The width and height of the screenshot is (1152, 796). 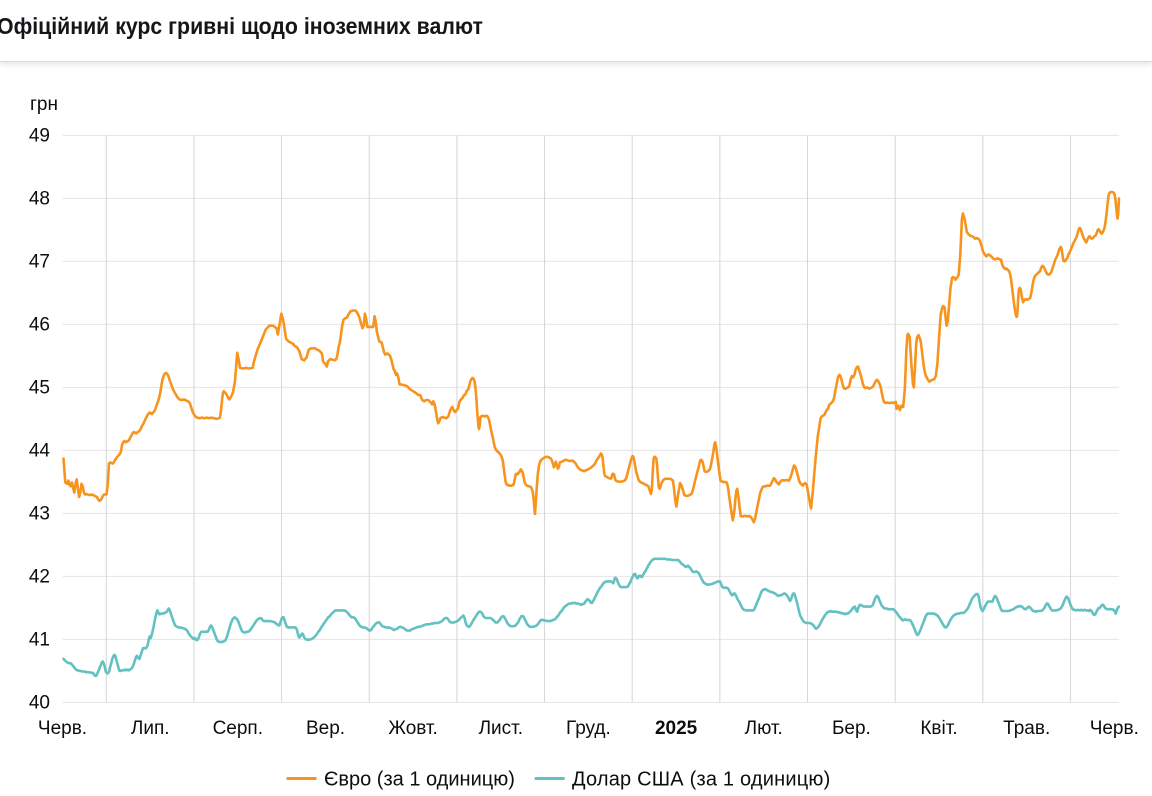 I want to click on svg-text: Груд., so click(x=588, y=728).